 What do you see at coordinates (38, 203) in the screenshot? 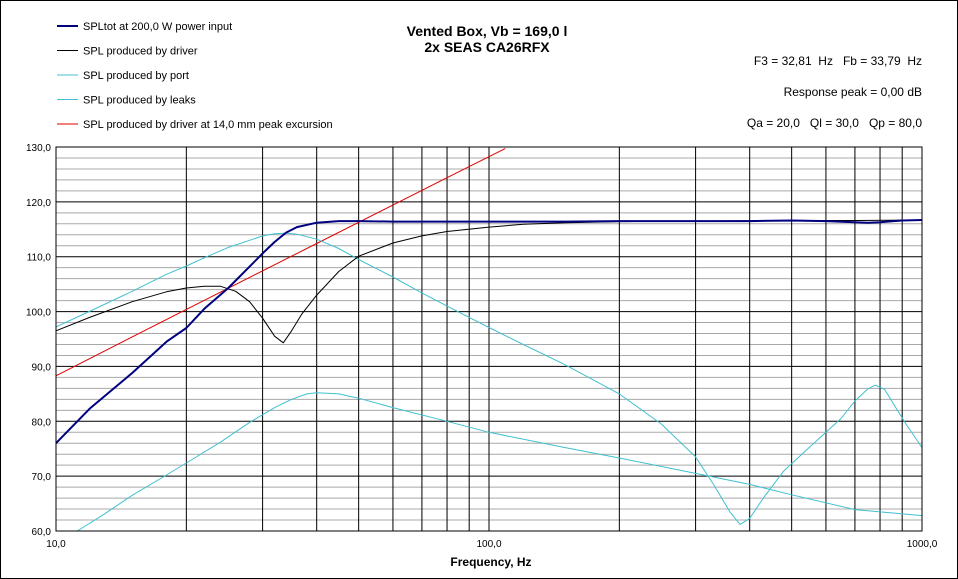
I see `y-tick-label: 120,0` at bounding box center [38, 203].